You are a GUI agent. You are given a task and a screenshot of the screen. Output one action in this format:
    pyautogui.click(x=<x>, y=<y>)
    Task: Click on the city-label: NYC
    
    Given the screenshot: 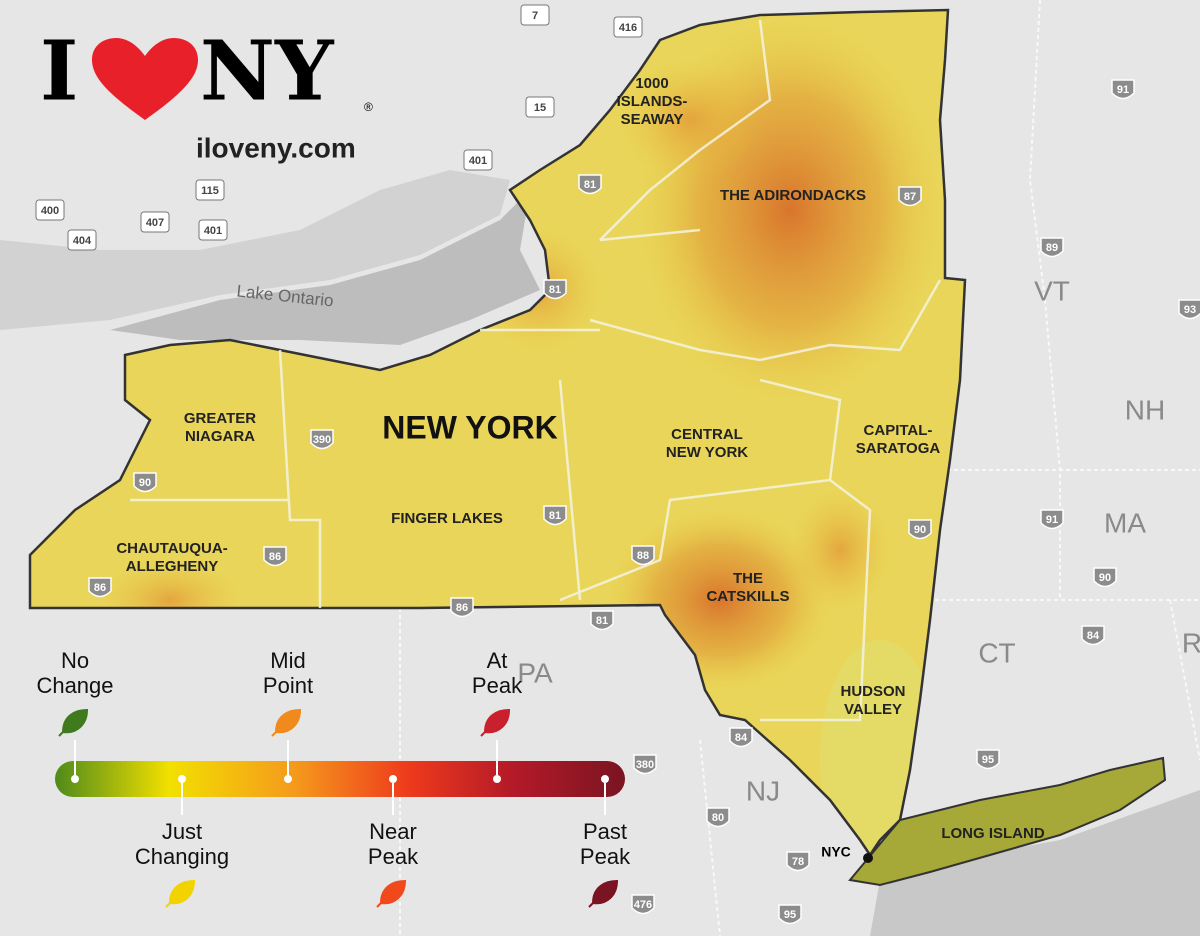 What is the action you would take?
    pyautogui.click(x=836, y=852)
    